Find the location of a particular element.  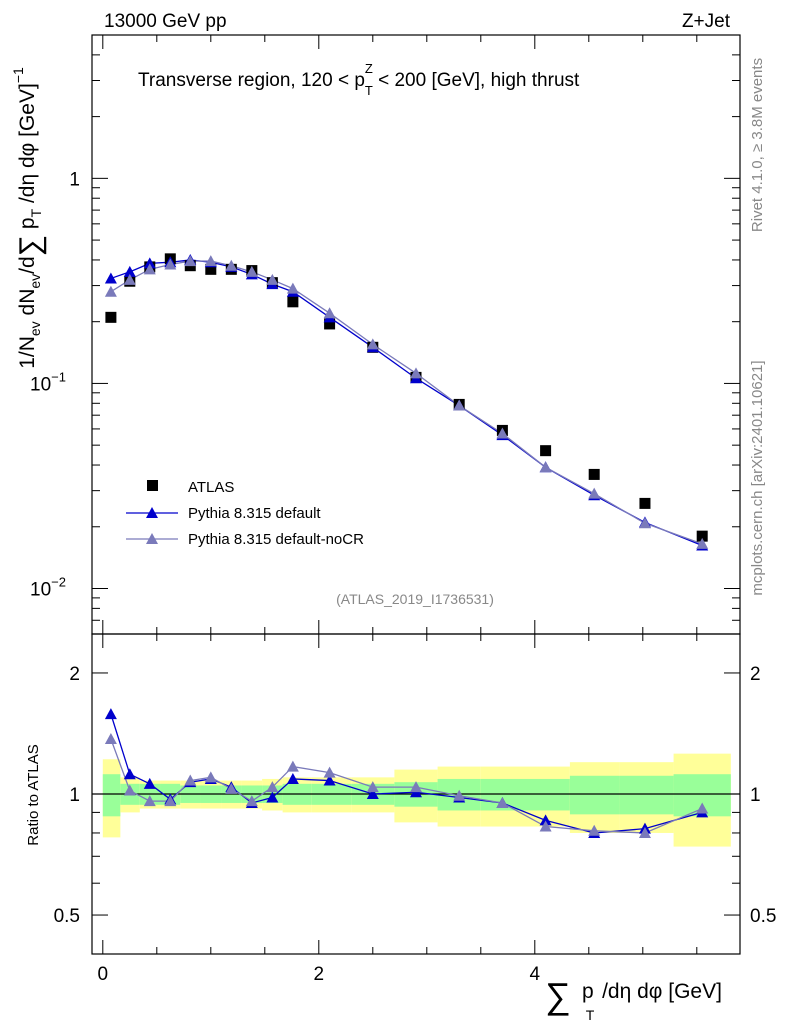

main-y-axis-label: 1/Nev dNev/d∑ pT /dη dφ [GeV]−1 is located at coordinates (28, 218).